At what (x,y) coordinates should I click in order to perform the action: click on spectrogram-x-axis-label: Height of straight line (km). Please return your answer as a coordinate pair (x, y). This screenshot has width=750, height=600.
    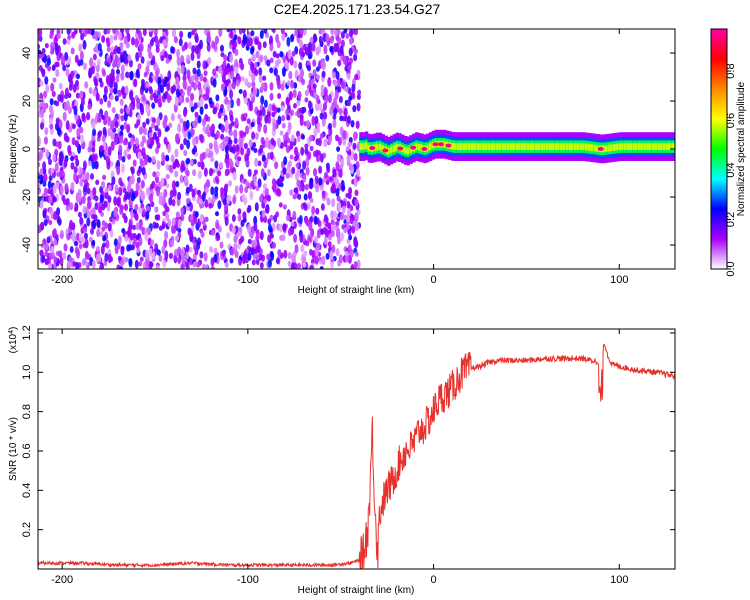
    Looking at the image, I should click on (356, 290).